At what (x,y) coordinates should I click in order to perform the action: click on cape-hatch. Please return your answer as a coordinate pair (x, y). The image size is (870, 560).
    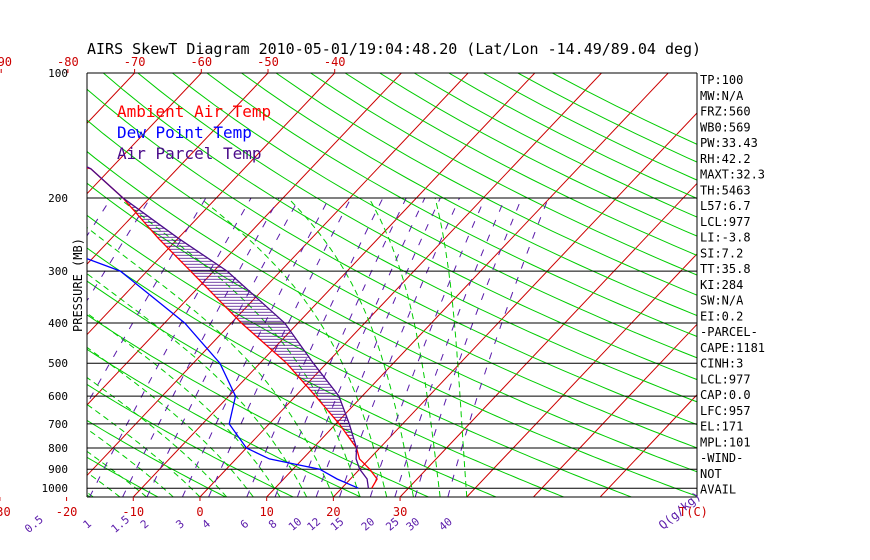
    Looking at the image, I should click on (240, 322).